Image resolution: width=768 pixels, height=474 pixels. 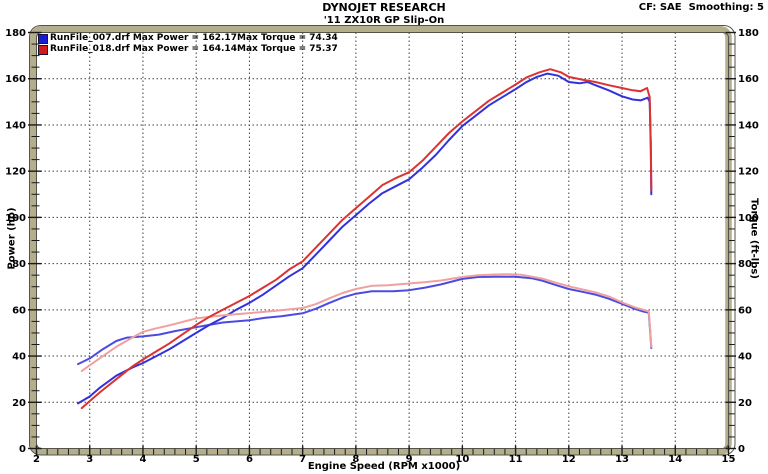 I want to click on svg-text: 5, so click(x=196, y=459).